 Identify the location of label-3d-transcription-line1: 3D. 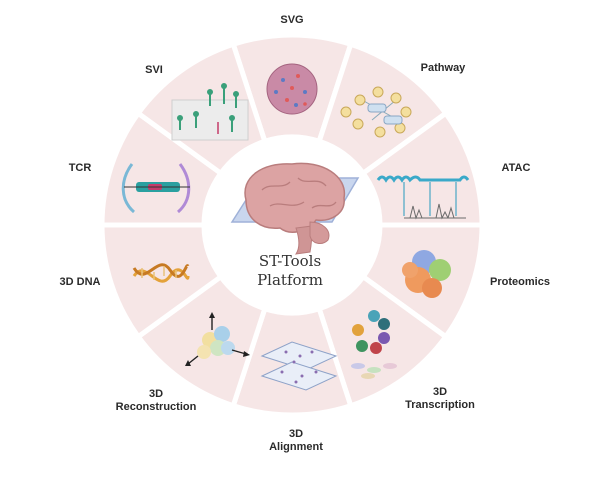
(440, 392).